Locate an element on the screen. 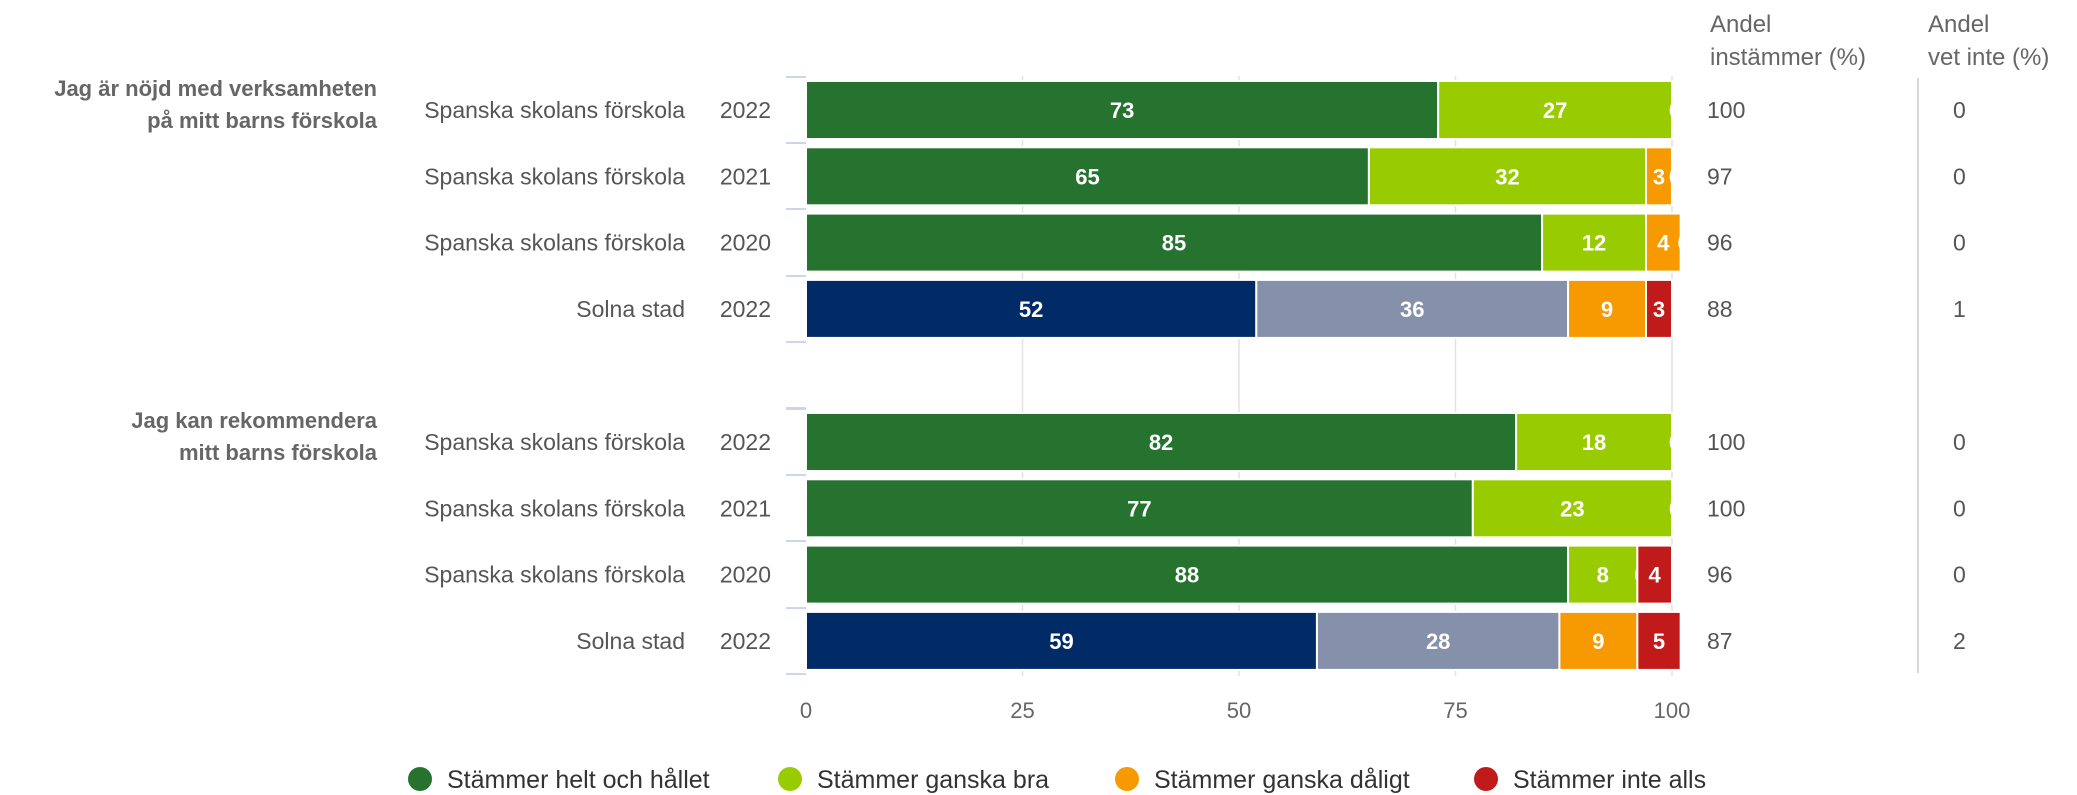 The image size is (2077, 795). agree-column-header: instämmer (%) is located at coordinates (1788, 57).